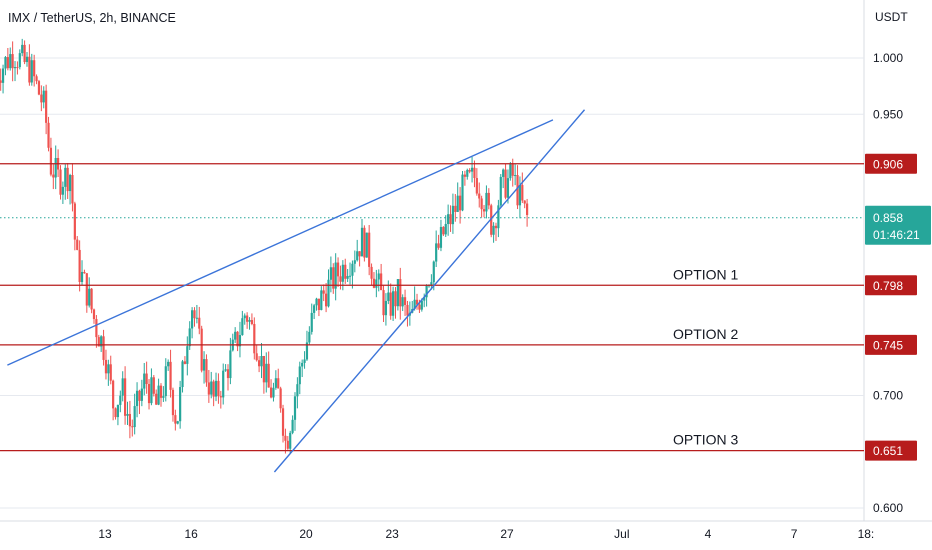  Describe the element at coordinates (888, 286) in the screenshot. I see `level-tag-label: 0.798` at that location.